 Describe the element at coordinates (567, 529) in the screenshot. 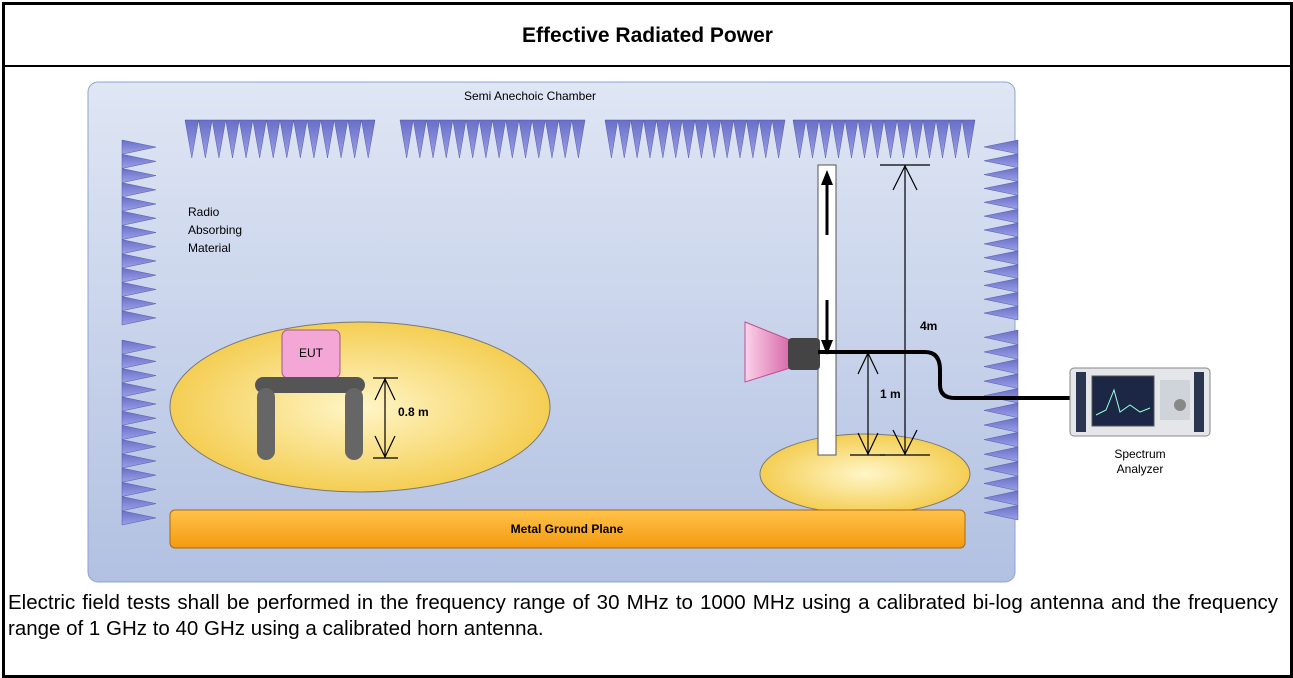

I see `ground-plane` at that location.